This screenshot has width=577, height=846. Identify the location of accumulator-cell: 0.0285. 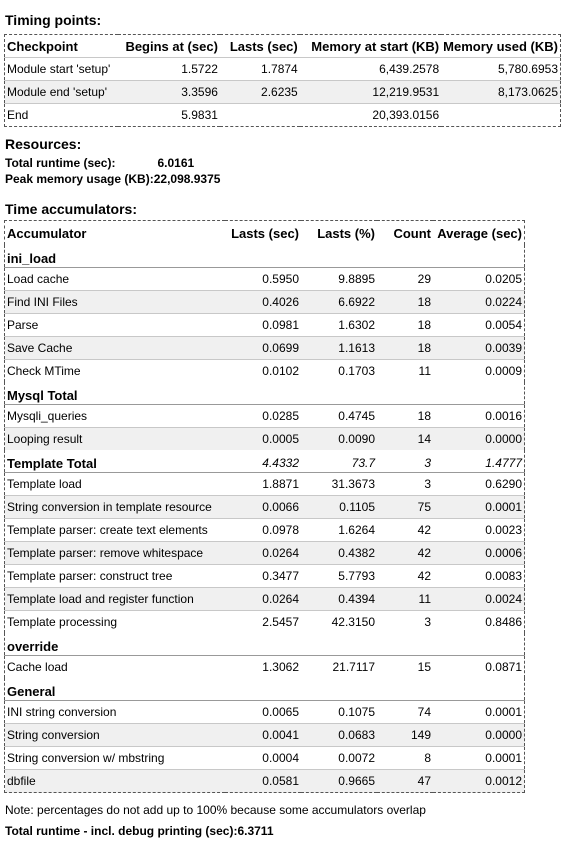
(263, 416).